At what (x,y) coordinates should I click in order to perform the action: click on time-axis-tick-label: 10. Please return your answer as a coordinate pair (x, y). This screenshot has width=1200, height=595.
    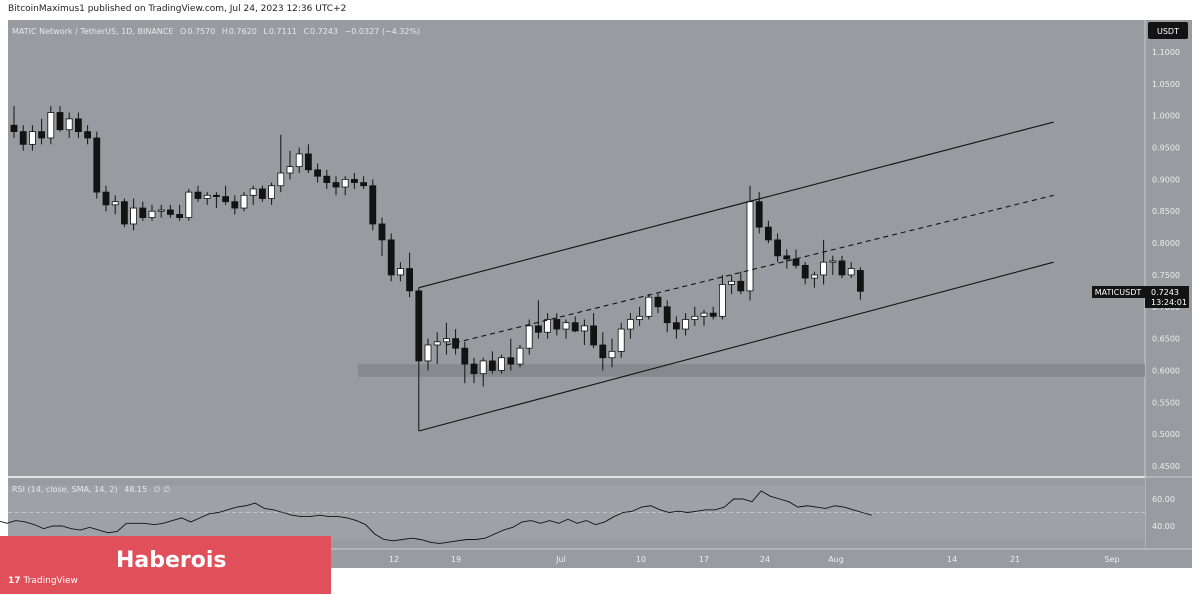
    Looking at the image, I should click on (641, 559).